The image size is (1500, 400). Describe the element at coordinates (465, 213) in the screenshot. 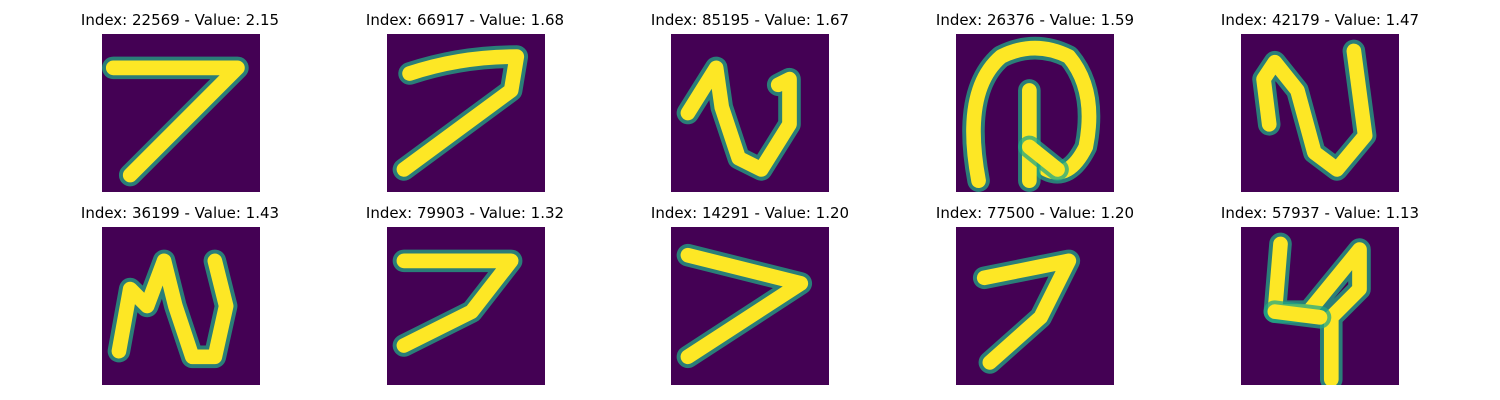

I see `panel-title: Index: 79903 - Value: 1.32` at that location.